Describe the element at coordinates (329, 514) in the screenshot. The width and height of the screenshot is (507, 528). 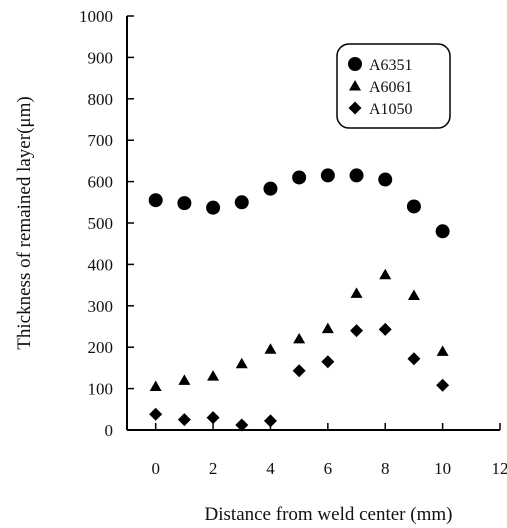
I see `x-axis-title: Distance from weld center (mm)` at that location.